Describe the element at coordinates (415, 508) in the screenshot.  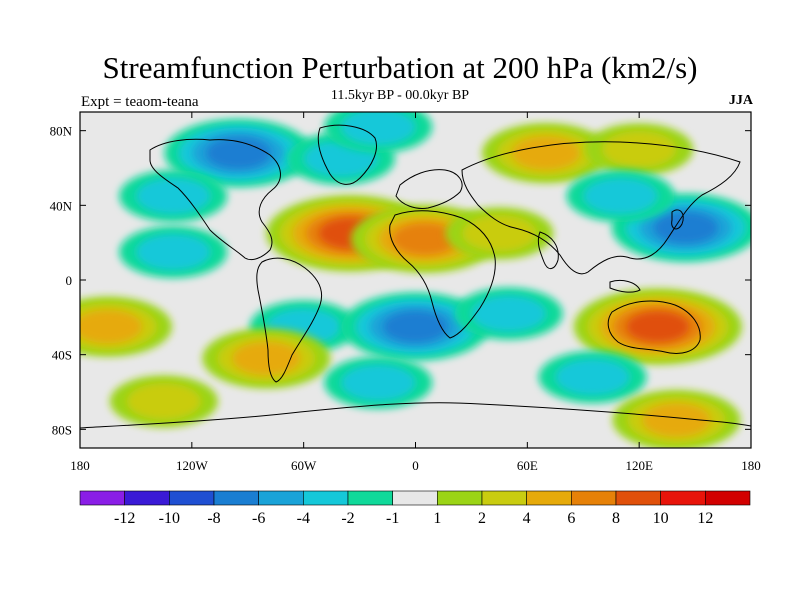
I see `colorbar: -12 -10 -8 -6 -4 -2 -1 1 2 4 6 8 10 12` at that location.